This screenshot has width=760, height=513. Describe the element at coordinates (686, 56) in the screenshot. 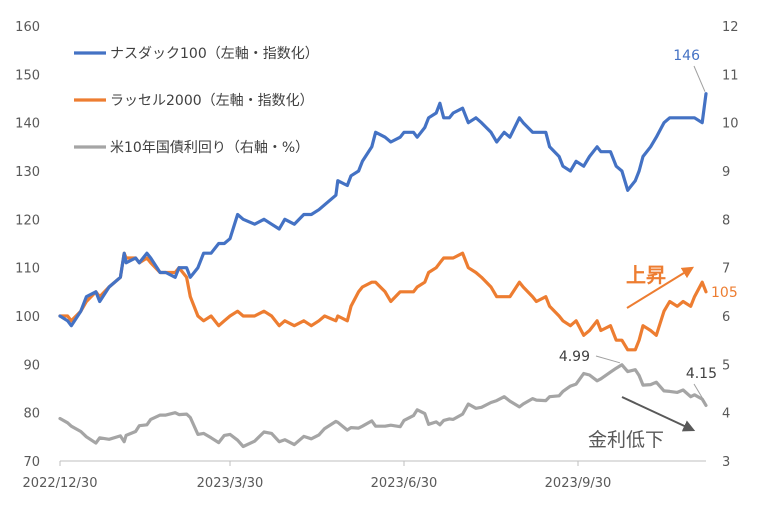

I see `nasdaq-end-label: 146` at that location.